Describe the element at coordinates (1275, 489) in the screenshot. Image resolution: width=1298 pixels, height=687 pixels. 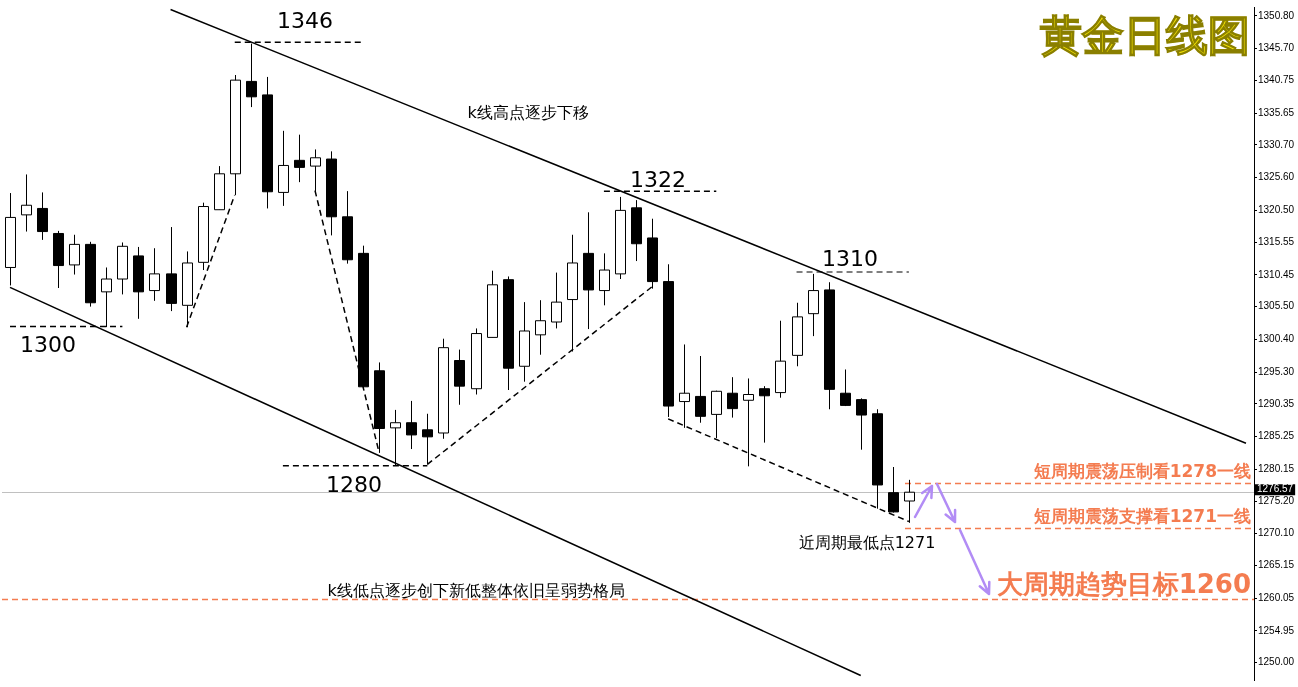
I see `ref-line-label: 1276.57` at that location.